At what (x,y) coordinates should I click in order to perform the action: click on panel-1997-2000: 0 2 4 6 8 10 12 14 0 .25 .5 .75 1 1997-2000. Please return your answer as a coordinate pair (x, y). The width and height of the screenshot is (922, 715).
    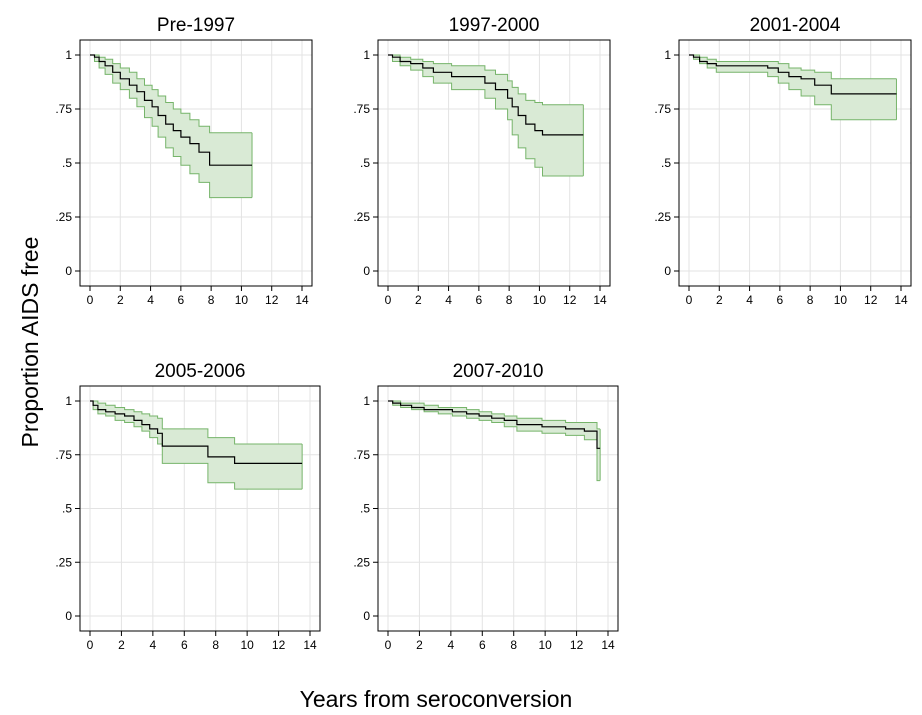
    Looking at the image, I should click on (482, 161).